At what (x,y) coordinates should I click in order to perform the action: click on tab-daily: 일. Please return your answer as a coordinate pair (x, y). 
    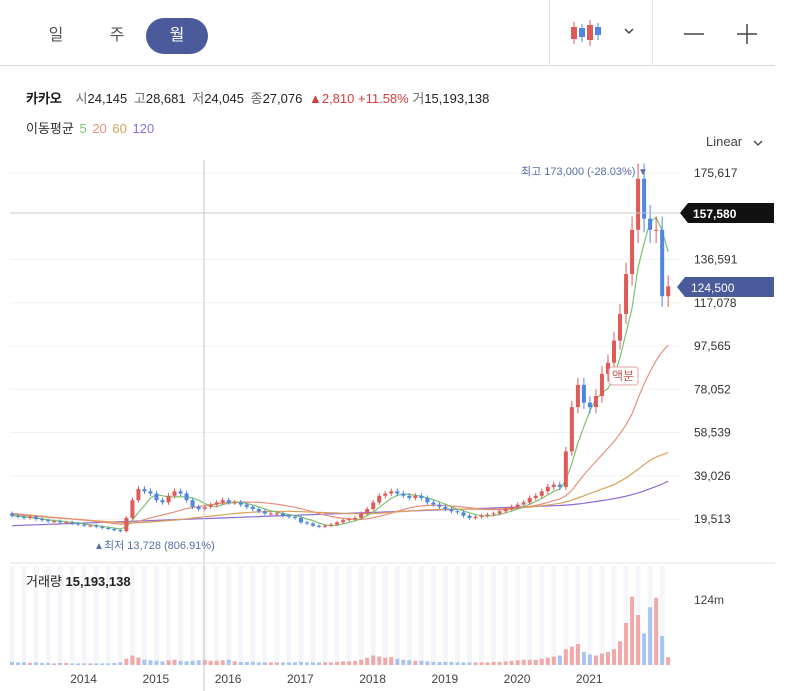
    Looking at the image, I should click on (56, 35).